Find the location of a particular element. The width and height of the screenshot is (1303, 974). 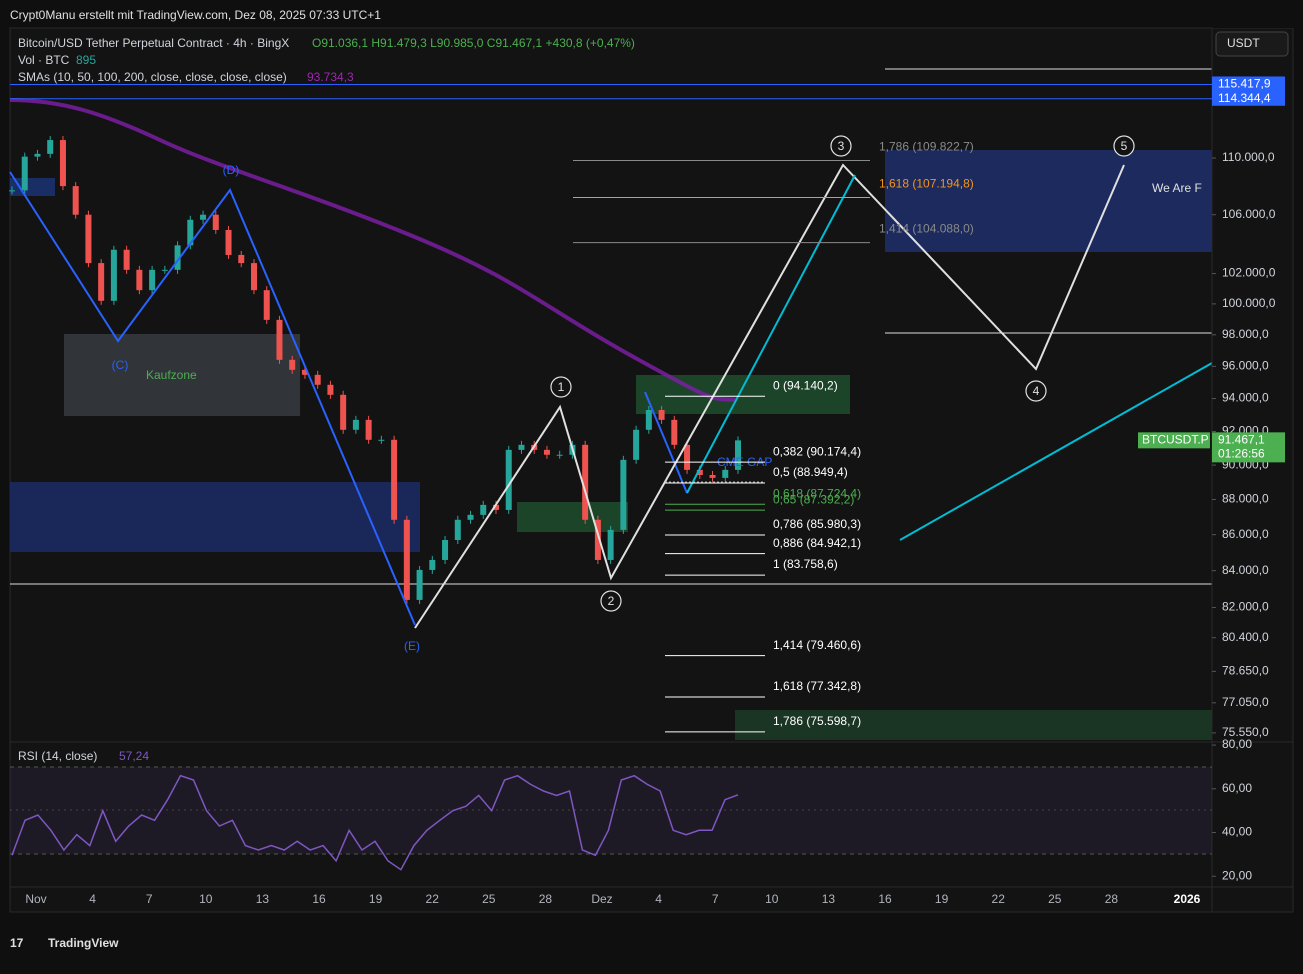

last-price: 91.467,1 is located at coordinates (1241, 440).